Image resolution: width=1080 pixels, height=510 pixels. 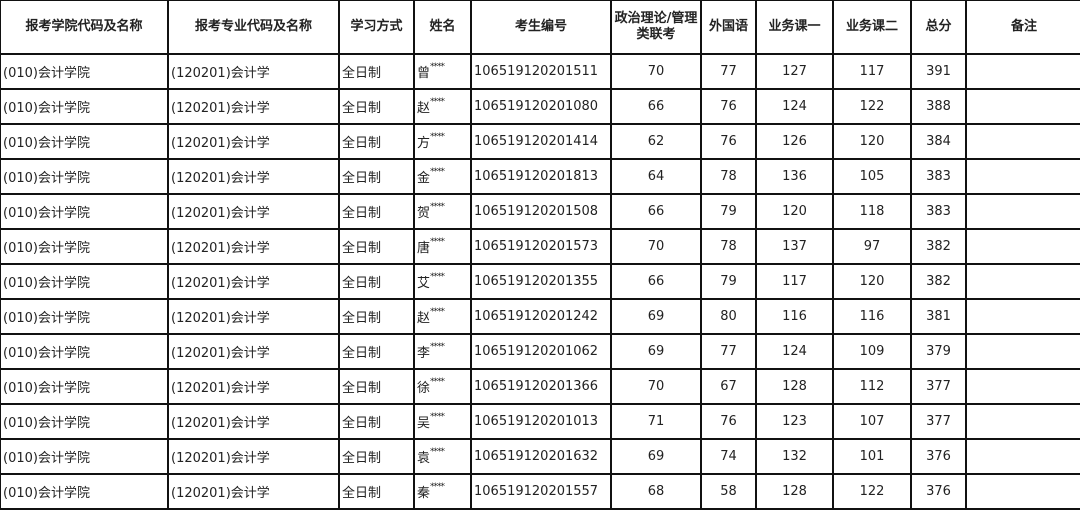 I want to click on surname: 袁, so click(x=424, y=458).